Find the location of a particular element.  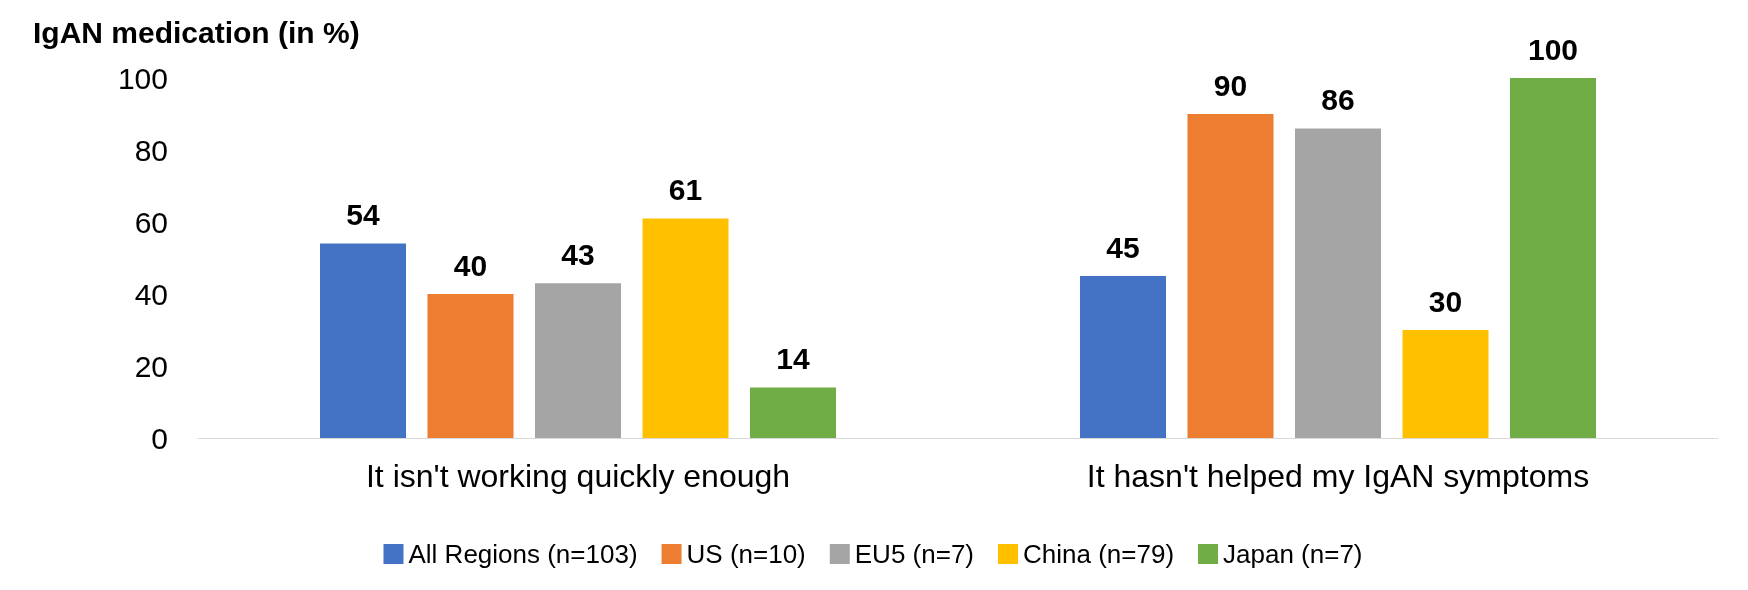

data-label: 14 is located at coordinates (793, 359).